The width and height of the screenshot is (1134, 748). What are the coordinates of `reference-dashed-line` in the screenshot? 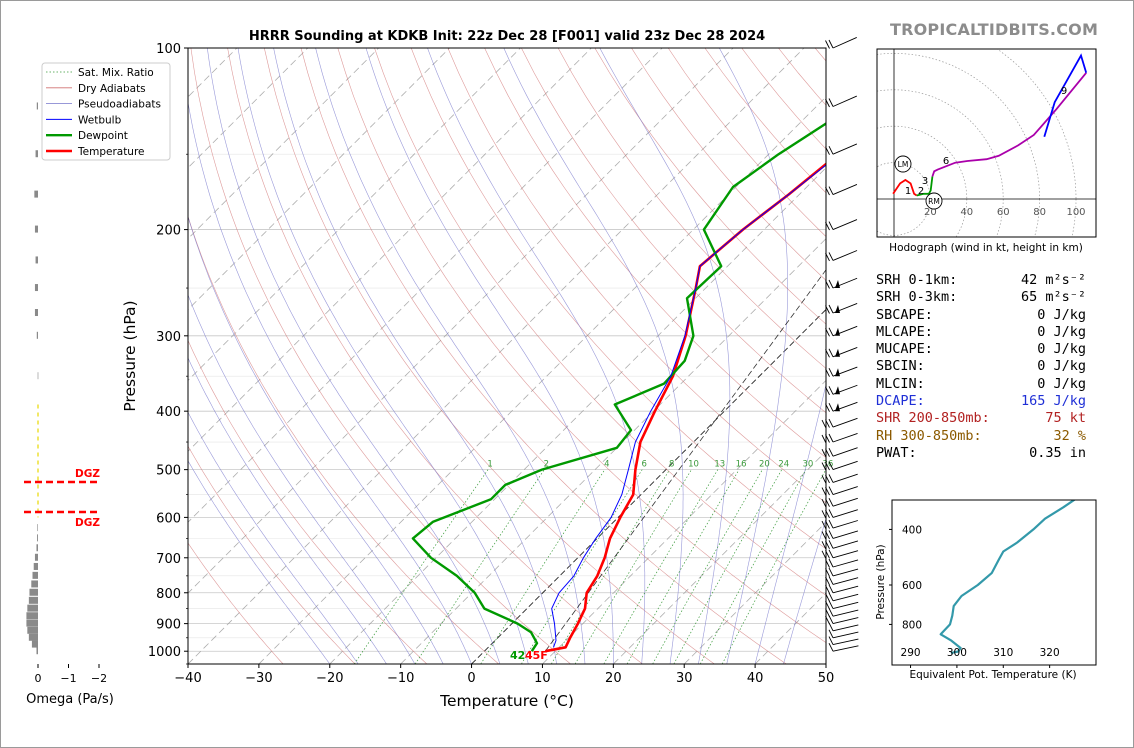 It's located at (685, 460).